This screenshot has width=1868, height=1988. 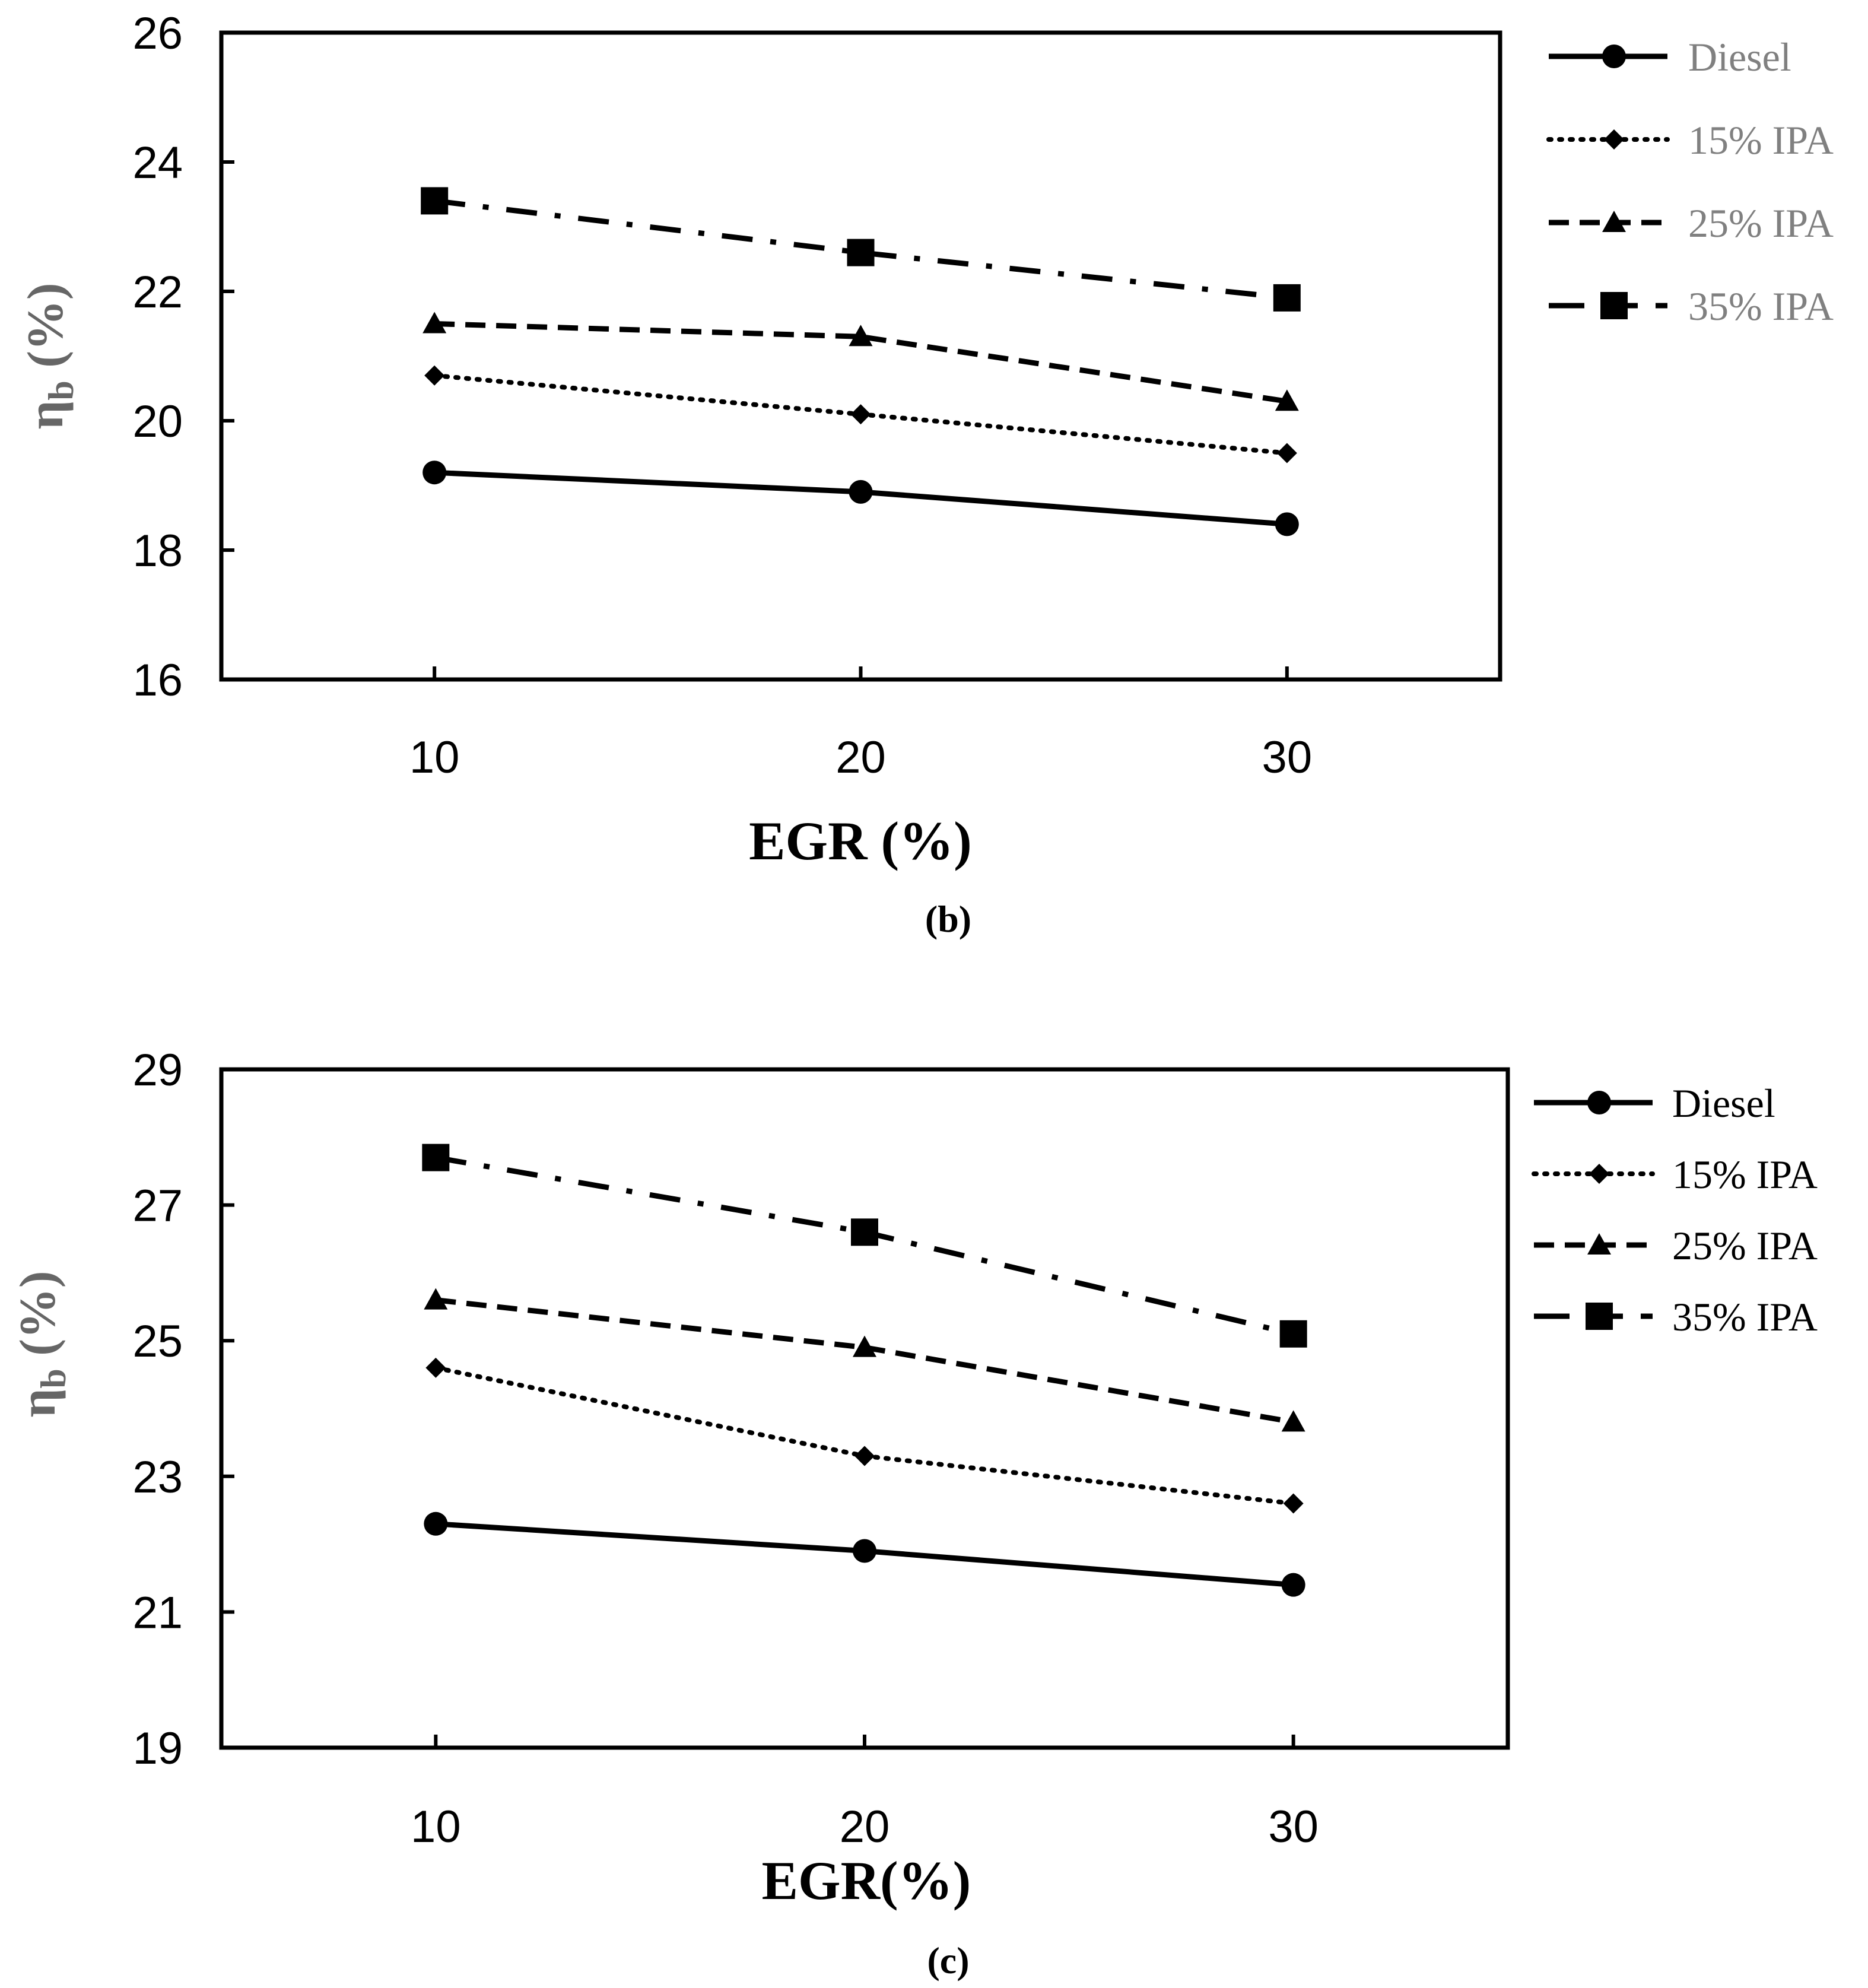 I want to click on y-tick-label: 25, so click(x=157, y=1342).